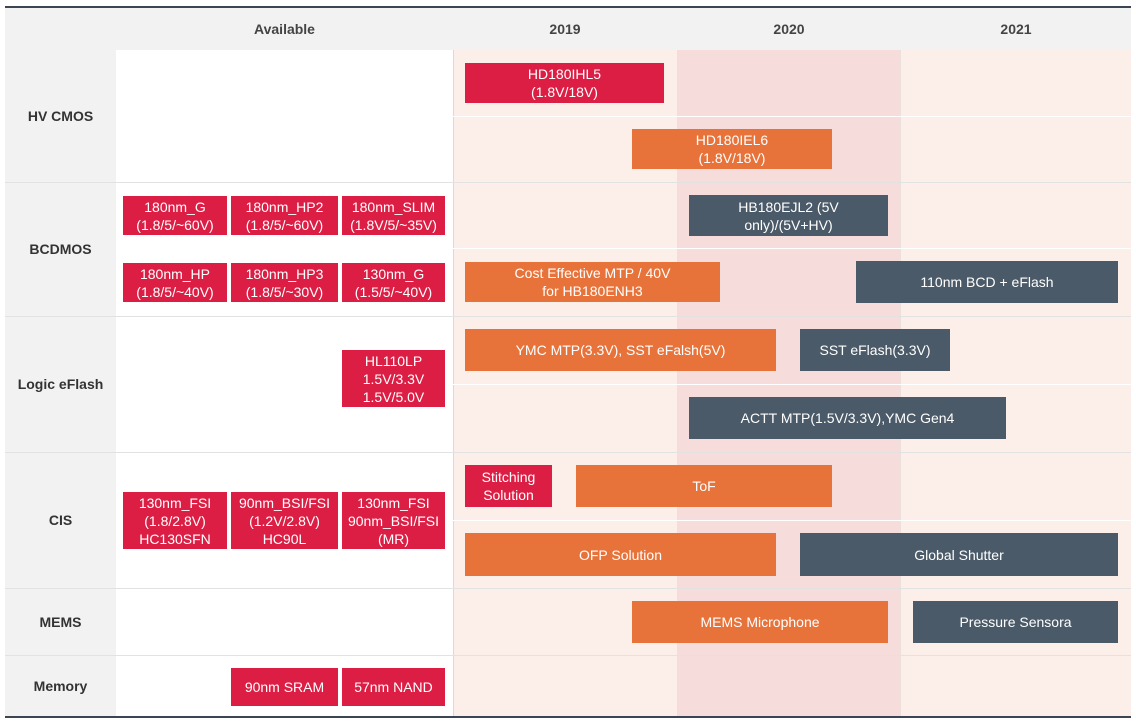 This screenshot has height=724, width=1136. Describe the element at coordinates (393, 687) in the screenshot. I see `available-item: 57nm NAND` at that location.